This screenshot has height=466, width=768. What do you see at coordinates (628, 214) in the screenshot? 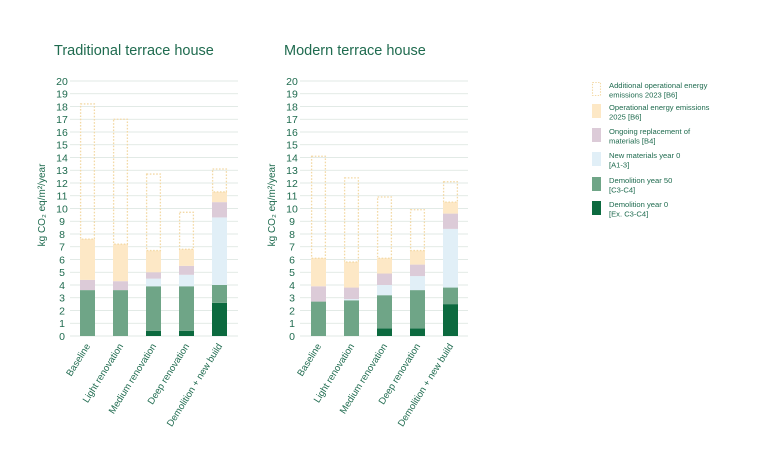
I see `legend-label: [Ex. C3-C4]` at bounding box center [628, 214].